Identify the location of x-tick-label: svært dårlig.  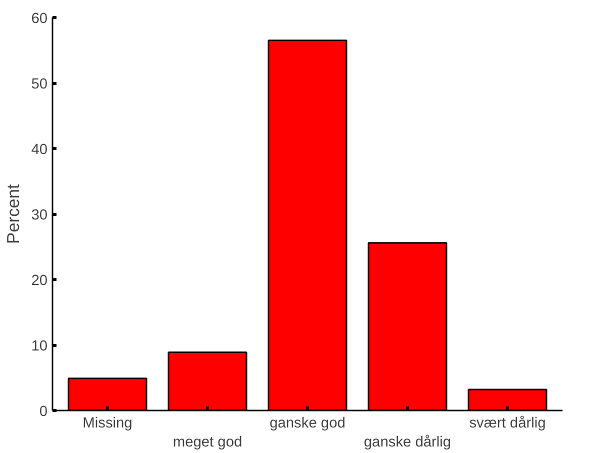
(507, 424).